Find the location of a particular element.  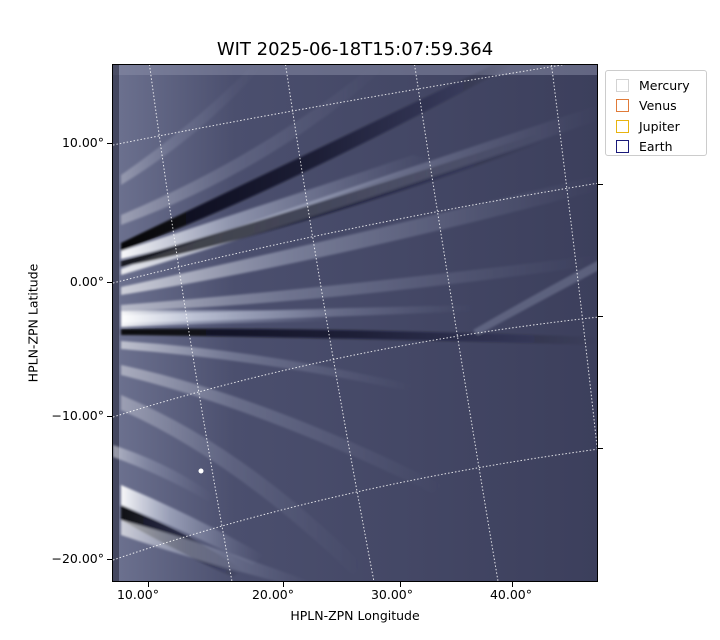

legend-item-earth: Earth is located at coordinates (656, 147).